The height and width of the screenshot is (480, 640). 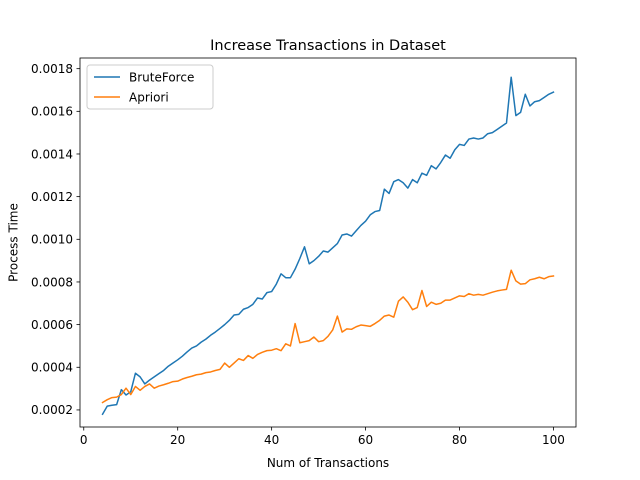 What do you see at coordinates (365, 440) in the screenshot?
I see `x-tick-label: 60` at bounding box center [365, 440].